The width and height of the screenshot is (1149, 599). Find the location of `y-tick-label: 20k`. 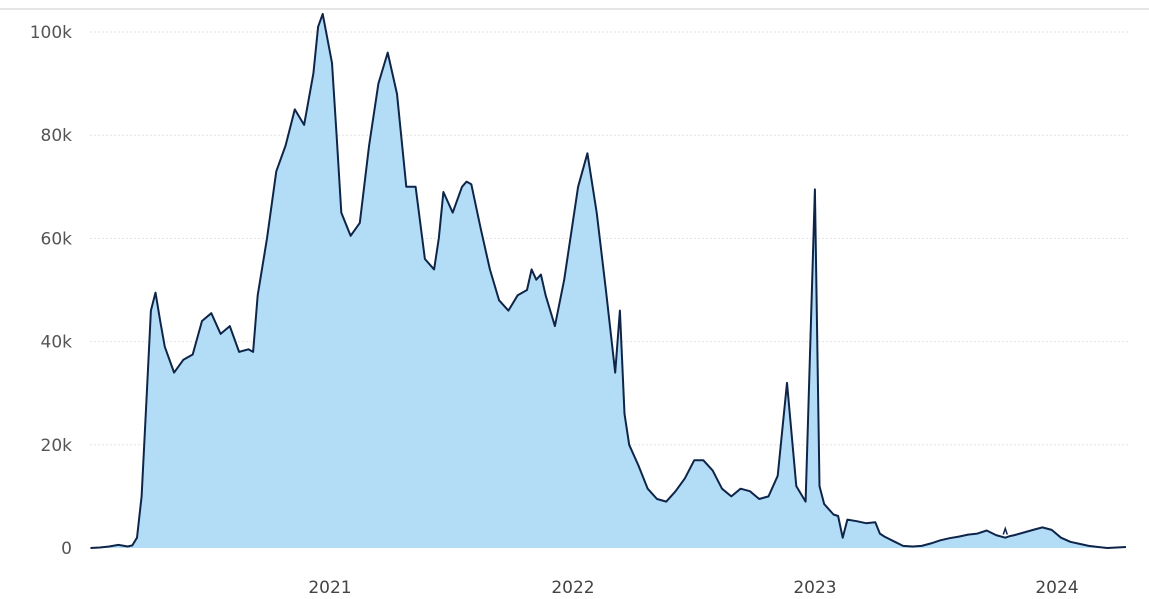

y-tick-label: 20k is located at coordinates (57, 446).